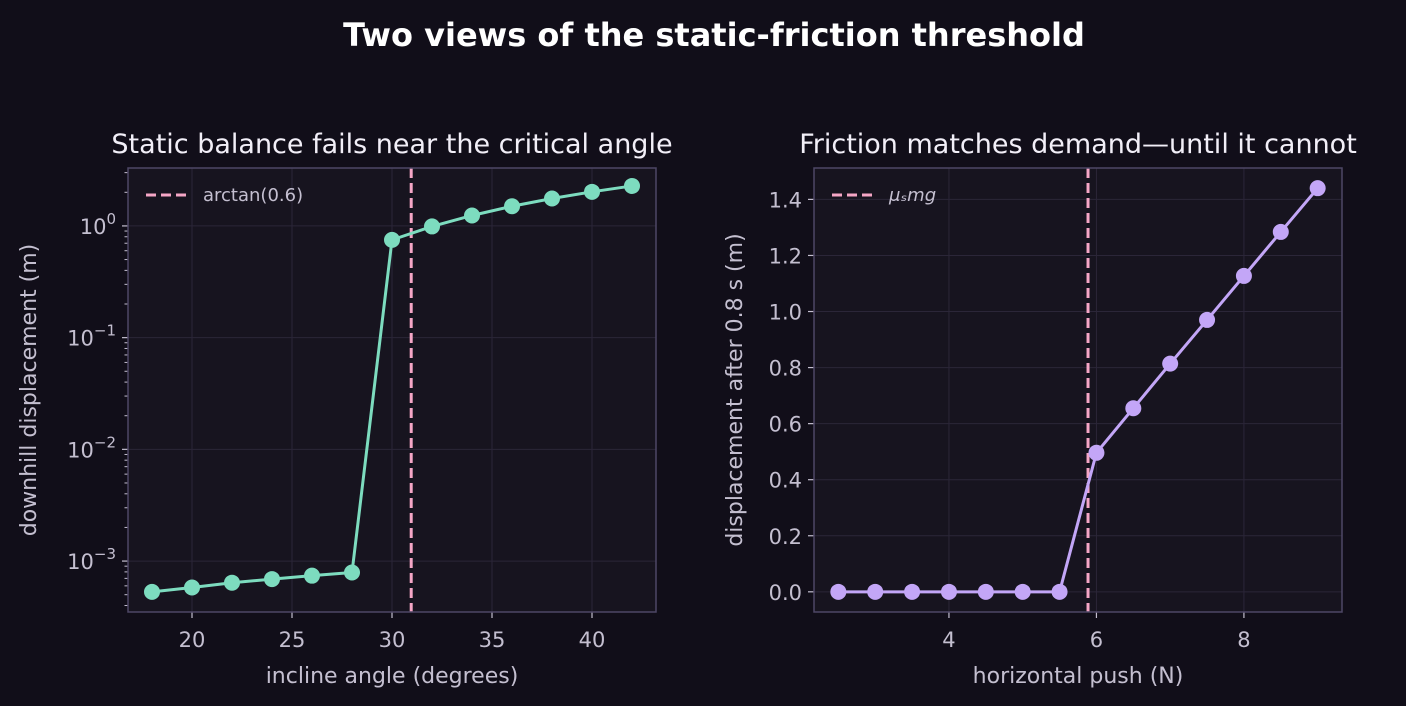  Describe the element at coordinates (29, 390) in the screenshot. I see `left-y-axis-label: downhill displacement (m)` at that location.